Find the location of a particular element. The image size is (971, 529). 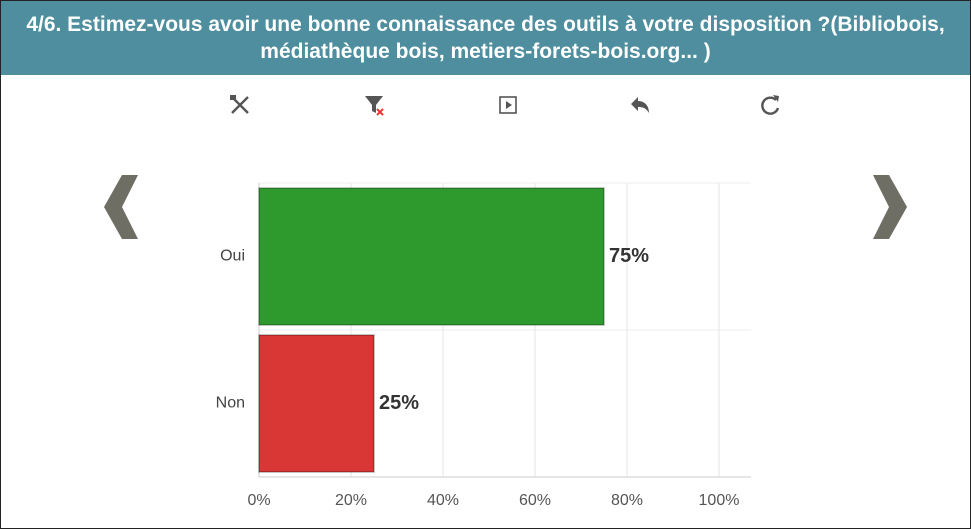

x-tick-label: 80% is located at coordinates (627, 500).